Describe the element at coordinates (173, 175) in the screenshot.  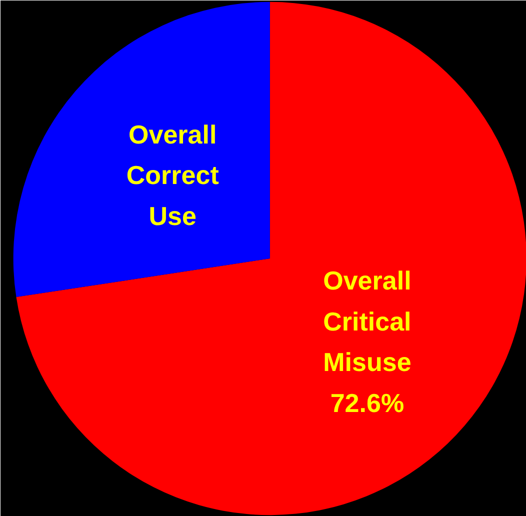
I see `slice-label: Overall Correct Use` at that location.